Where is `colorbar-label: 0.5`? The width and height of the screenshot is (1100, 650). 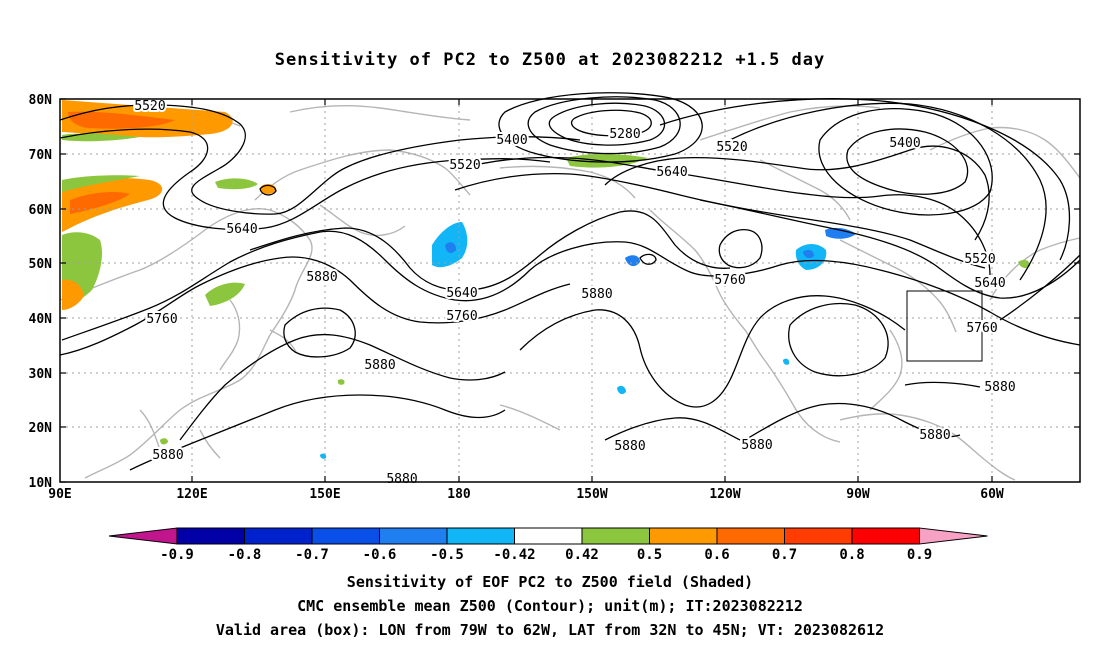 colorbar-label: 0.5 is located at coordinates (649, 555).